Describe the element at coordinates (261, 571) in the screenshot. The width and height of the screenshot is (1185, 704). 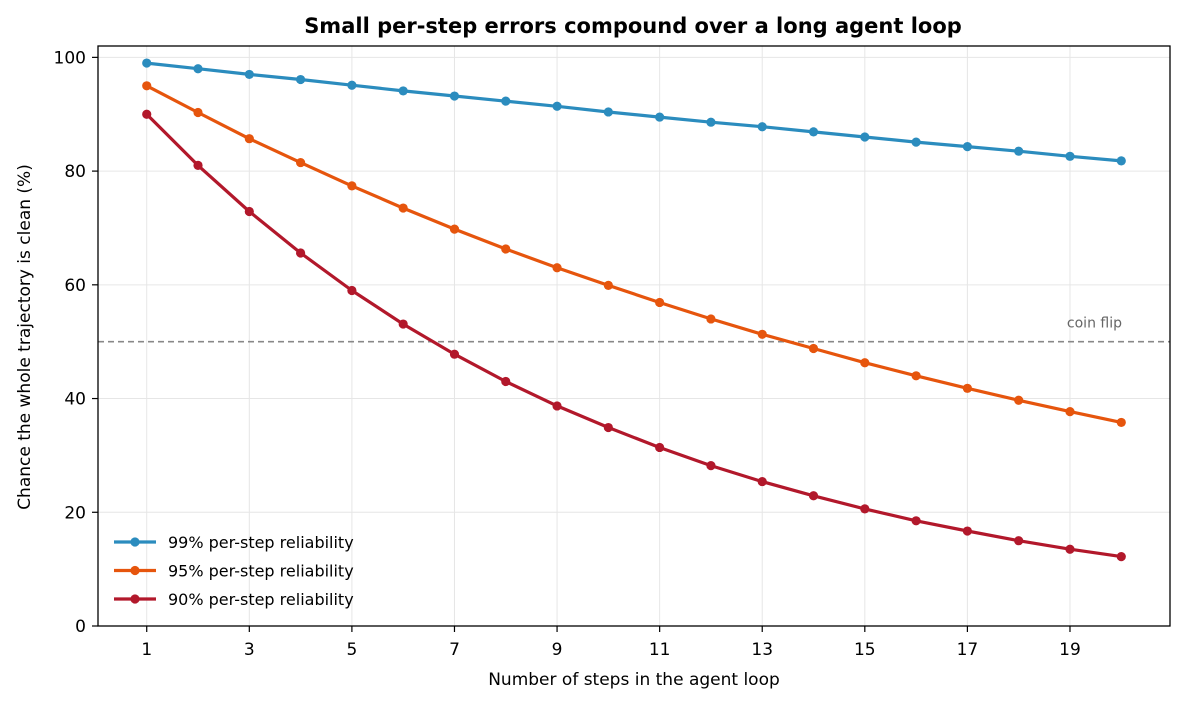
I see `legend-label: 95% per-step reliability` at that location.